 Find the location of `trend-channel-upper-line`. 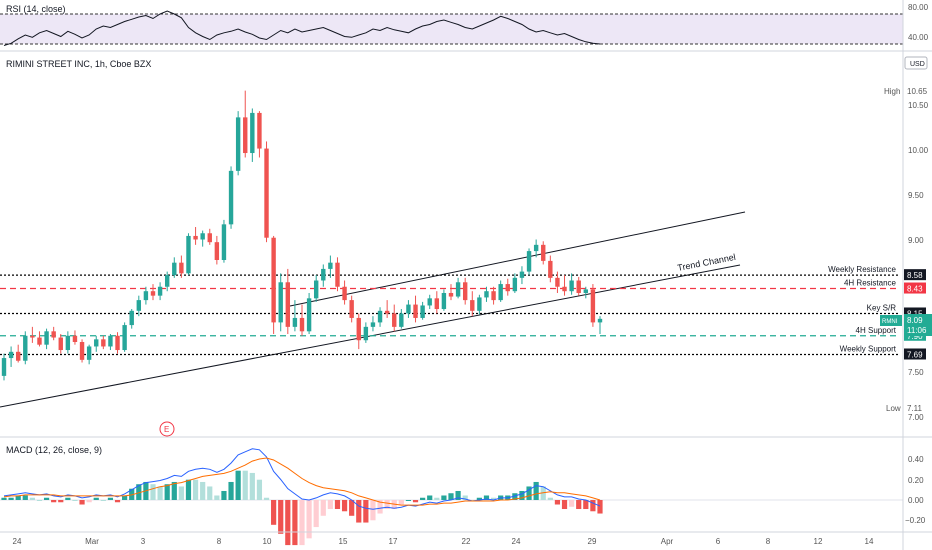

trend-channel-upper-line is located at coordinates (517, 259).